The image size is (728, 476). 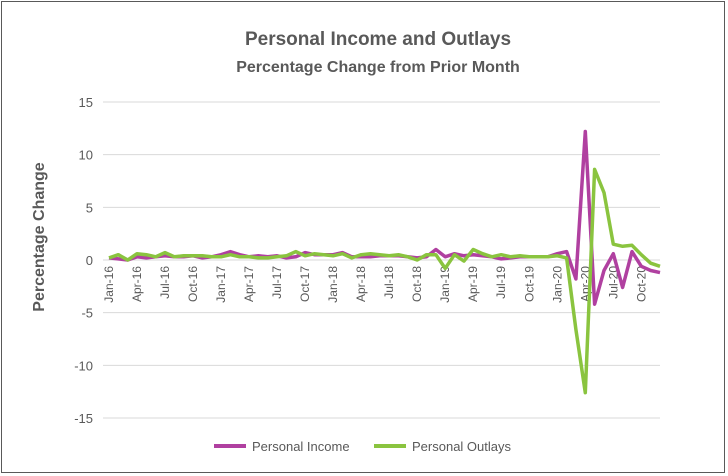 I want to click on chart-subtitle: Percentage Change from Prior Month, so click(x=378, y=67).